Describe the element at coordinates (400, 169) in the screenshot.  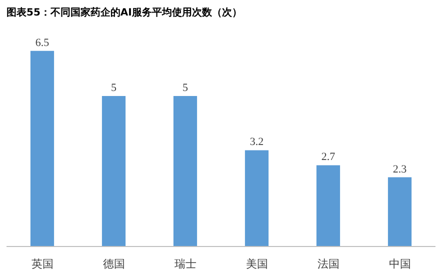
I see `data-label: 2.3` at that location.